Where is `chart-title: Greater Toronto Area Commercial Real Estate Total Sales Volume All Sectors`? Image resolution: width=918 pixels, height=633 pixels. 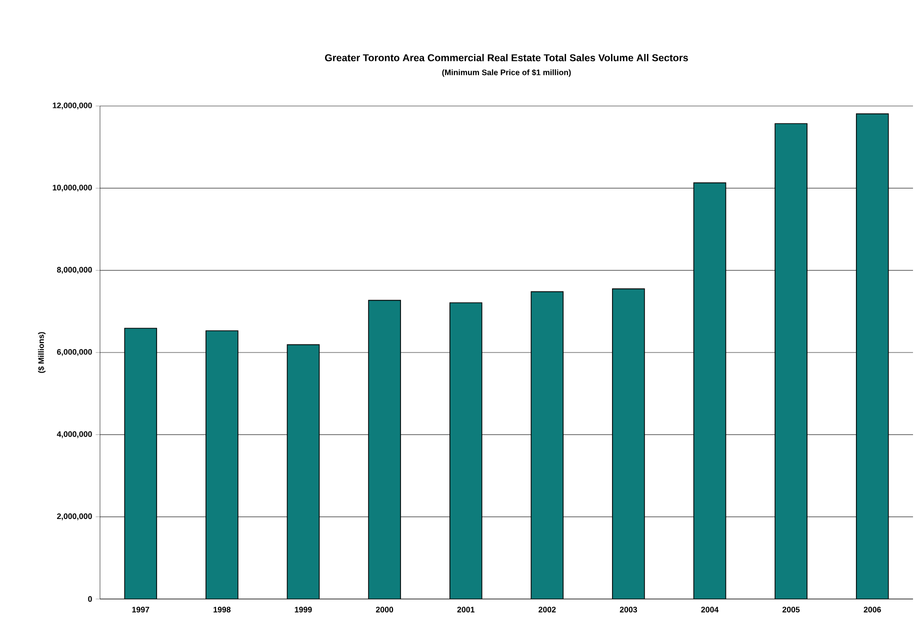 chart-title: Greater Toronto Area Commercial Real Estate Total Sales Volume All Sectors is located at coordinates (506, 58).